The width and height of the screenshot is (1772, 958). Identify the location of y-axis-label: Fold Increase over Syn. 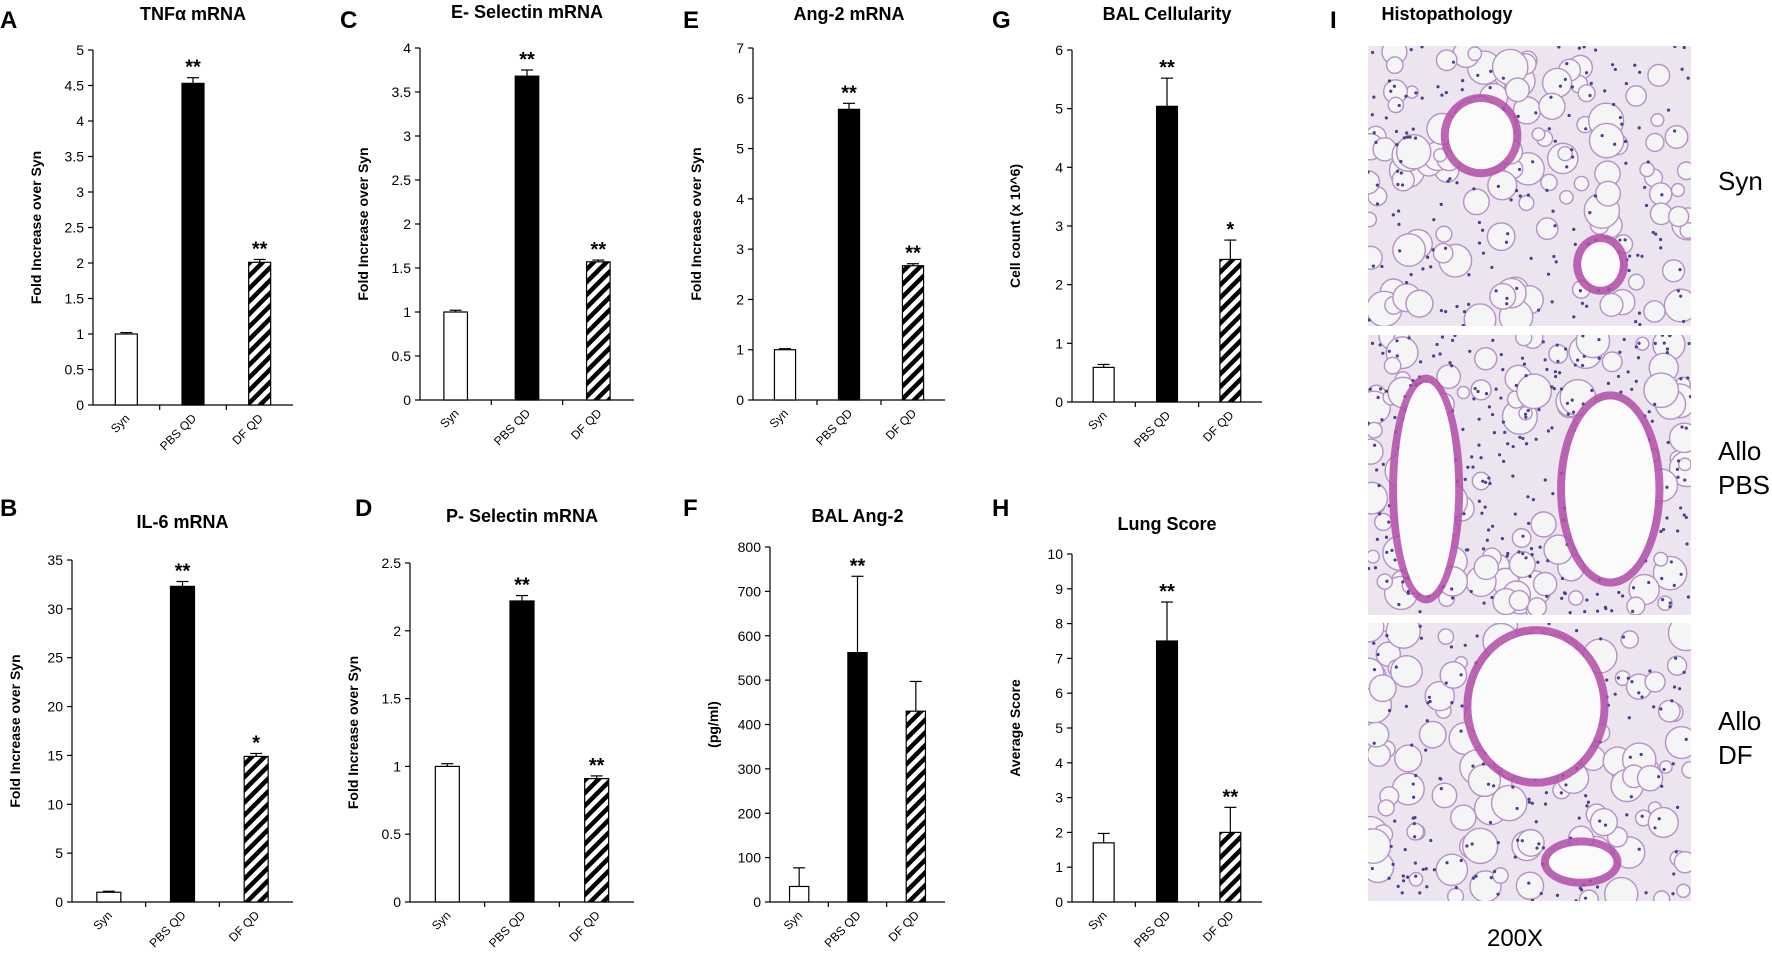
(15, 730).